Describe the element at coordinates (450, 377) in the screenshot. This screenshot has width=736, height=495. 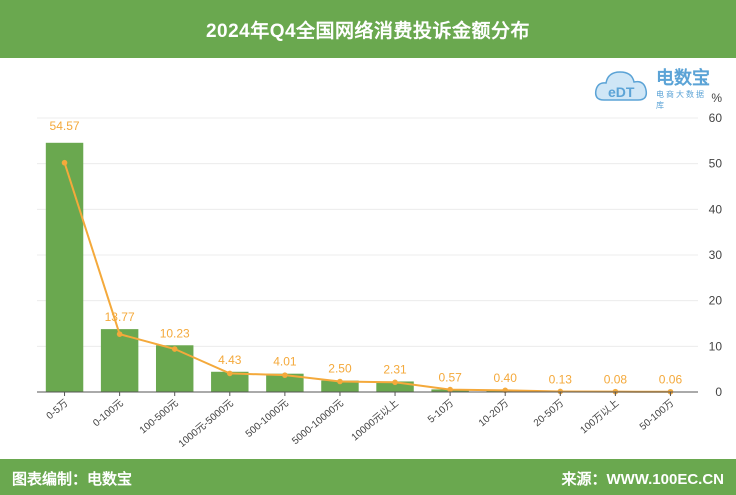
I see `data-label: 0.57` at that location.